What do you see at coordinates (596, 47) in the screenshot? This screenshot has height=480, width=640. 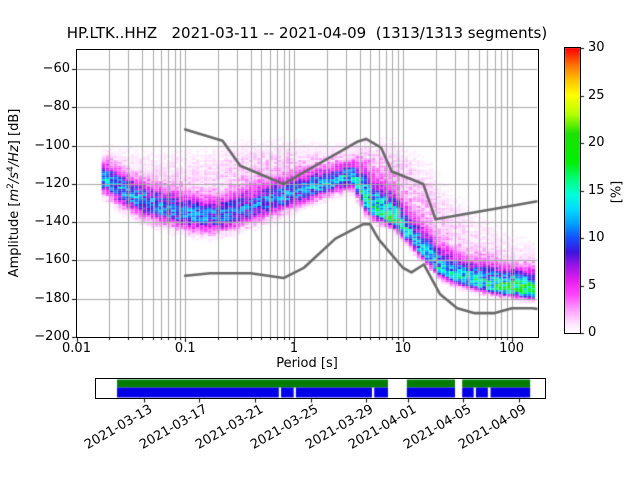 I see `colorbar-tick-label: 30` at bounding box center [596, 47].